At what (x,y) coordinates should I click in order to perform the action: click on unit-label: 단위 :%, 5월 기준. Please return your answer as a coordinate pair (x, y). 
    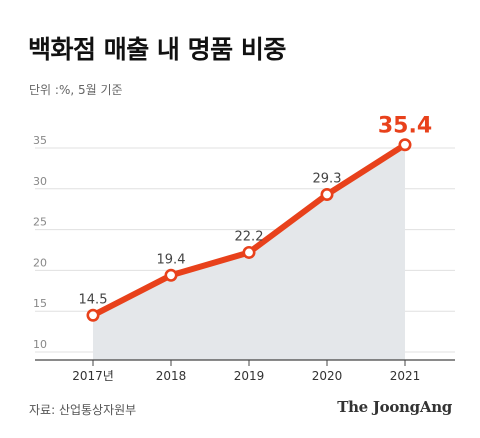
    Looking at the image, I should click on (76, 90).